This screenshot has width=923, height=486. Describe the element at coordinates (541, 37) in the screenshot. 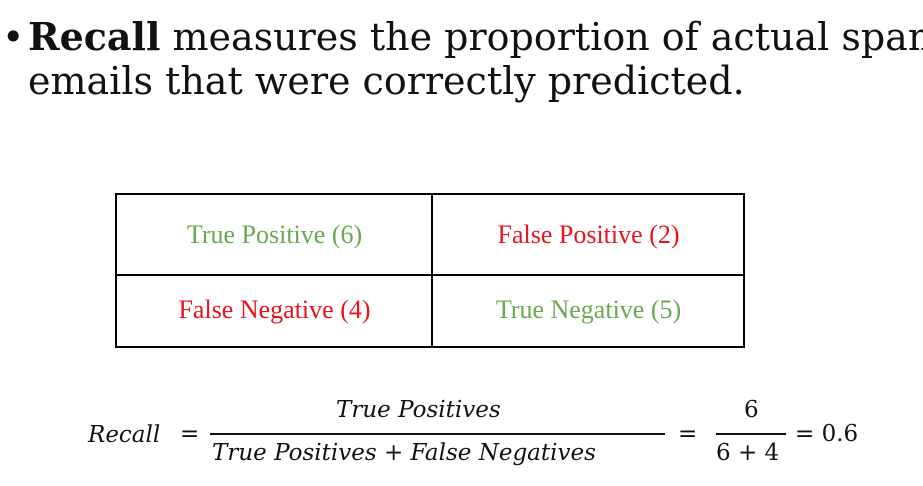

I see `bullet-line-1-text: measures the proportion of actual spam` at that location.